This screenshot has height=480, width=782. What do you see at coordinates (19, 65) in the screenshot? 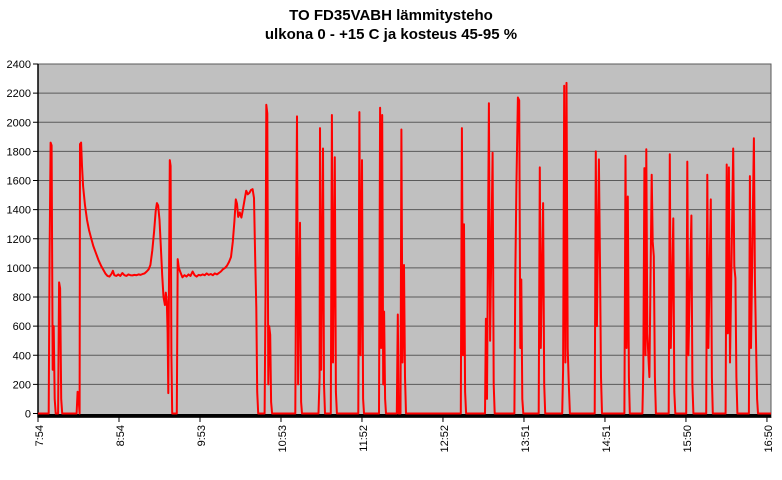
I see `y-axis-label: 2400` at bounding box center [19, 65].